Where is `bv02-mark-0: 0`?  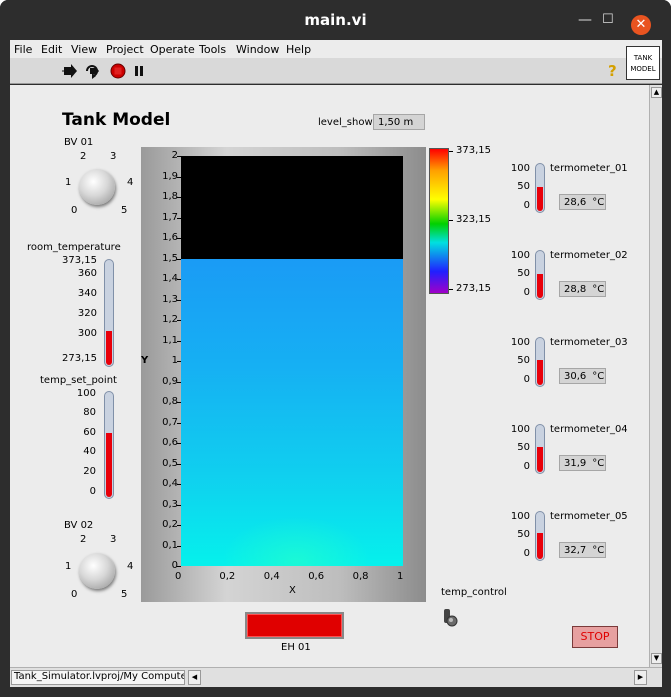
bv02-mark-0: 0 is located at coordinates (74, 594).